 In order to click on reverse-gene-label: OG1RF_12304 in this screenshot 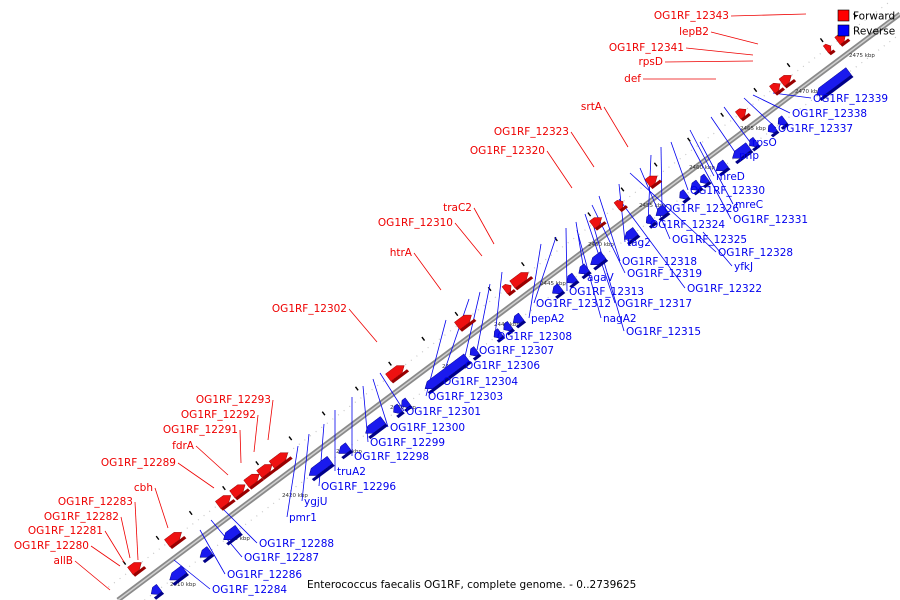, I will do `click(480, 382)`.